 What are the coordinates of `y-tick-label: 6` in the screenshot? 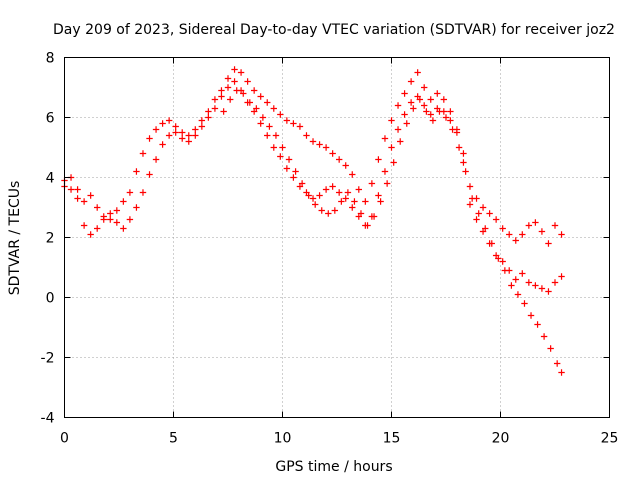 It's located at (50, 119).